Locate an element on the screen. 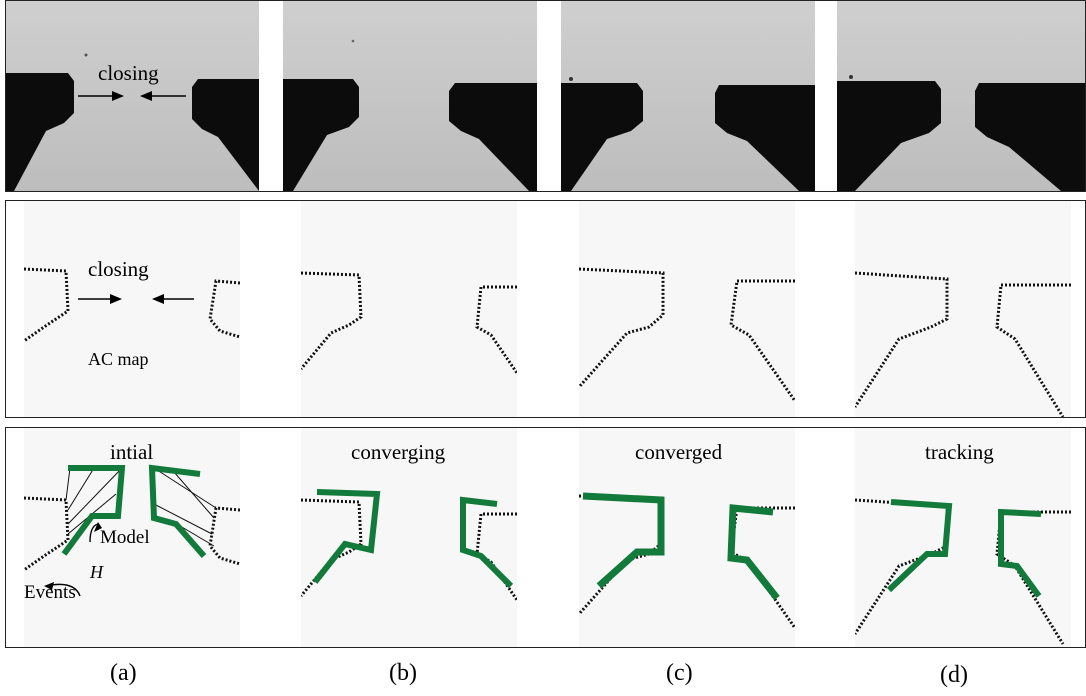 The height and width of the screenshot is (696, 1086). model-panel-c: converged is located at coordinates (687, 537).